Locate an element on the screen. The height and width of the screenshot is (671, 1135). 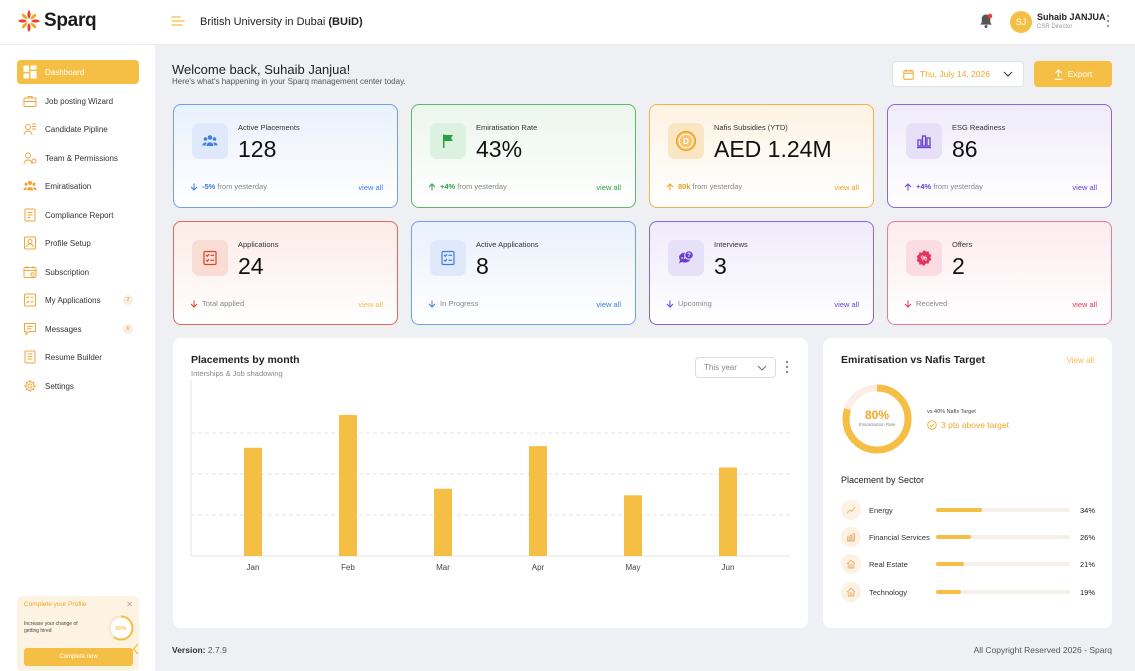
copyright-text: All Copyright Reserved 2026 - Sparq is located at coordinates (1042, 650).